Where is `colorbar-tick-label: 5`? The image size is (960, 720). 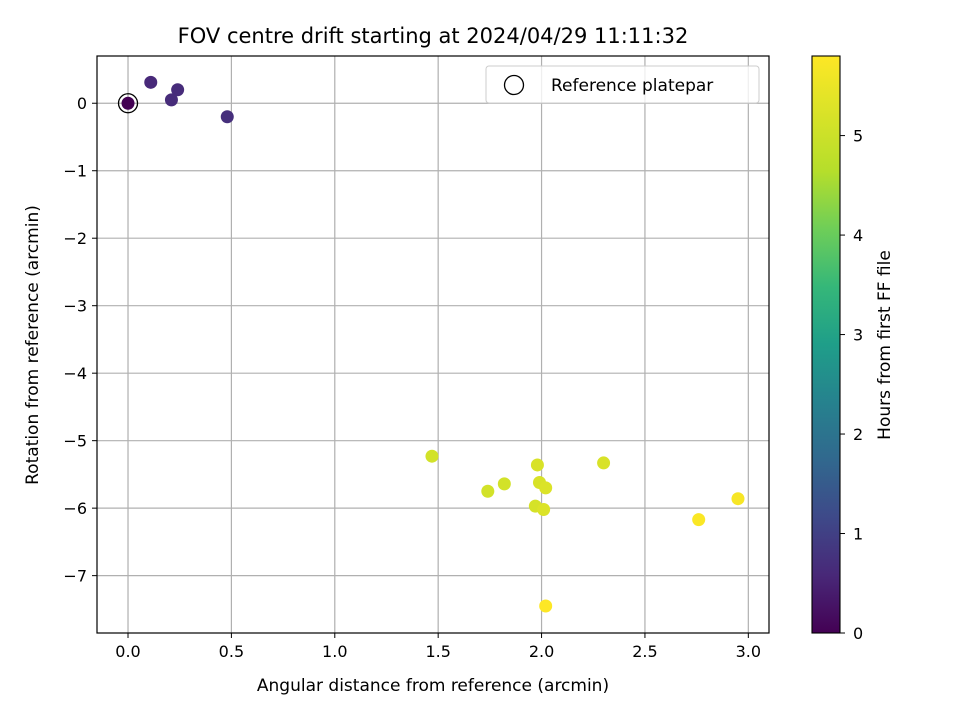
colorbar-tick-label: 5 is located at coordinates (858, 136).